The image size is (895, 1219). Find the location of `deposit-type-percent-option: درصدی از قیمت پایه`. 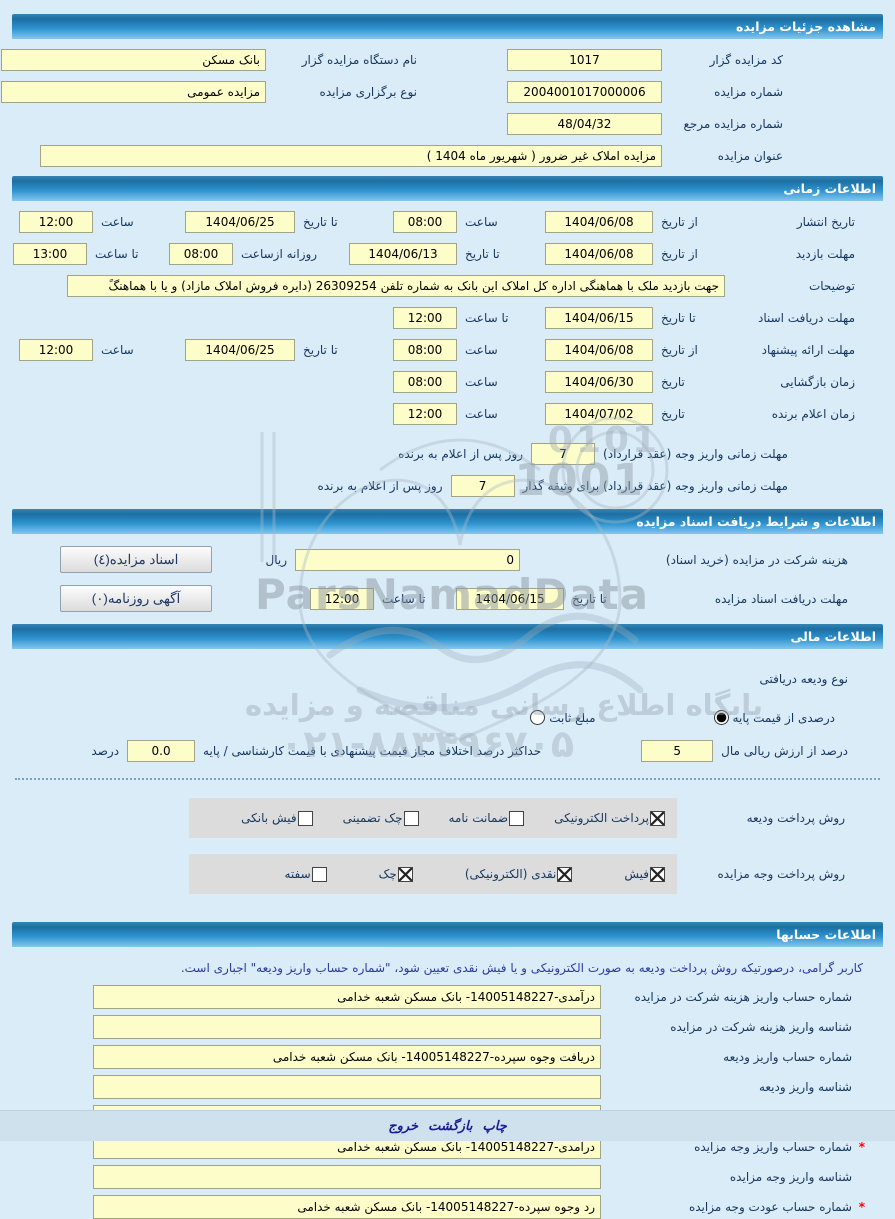

deposit-type-percent-option: درصدی از قیمت پایه is located at coordinates (774, 717).